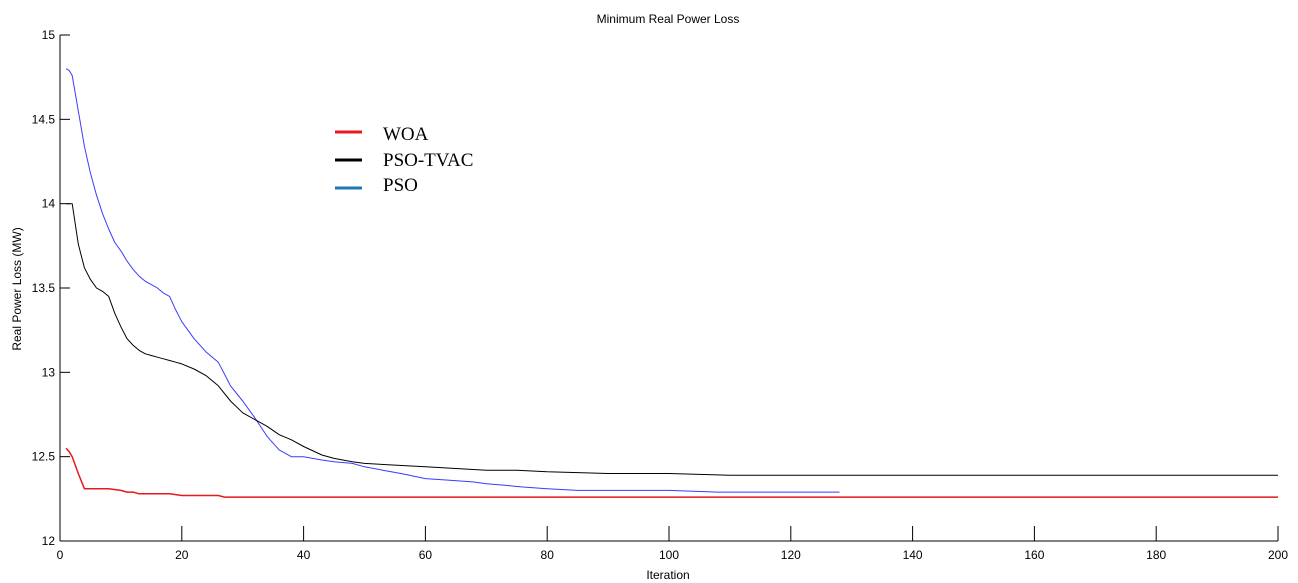 Image resolution: width=1298 pixels, height=583 pixels. Describe the element at coordinates (1034, 555) in the screenshot. I see `x-tick-label: 160` at that location.